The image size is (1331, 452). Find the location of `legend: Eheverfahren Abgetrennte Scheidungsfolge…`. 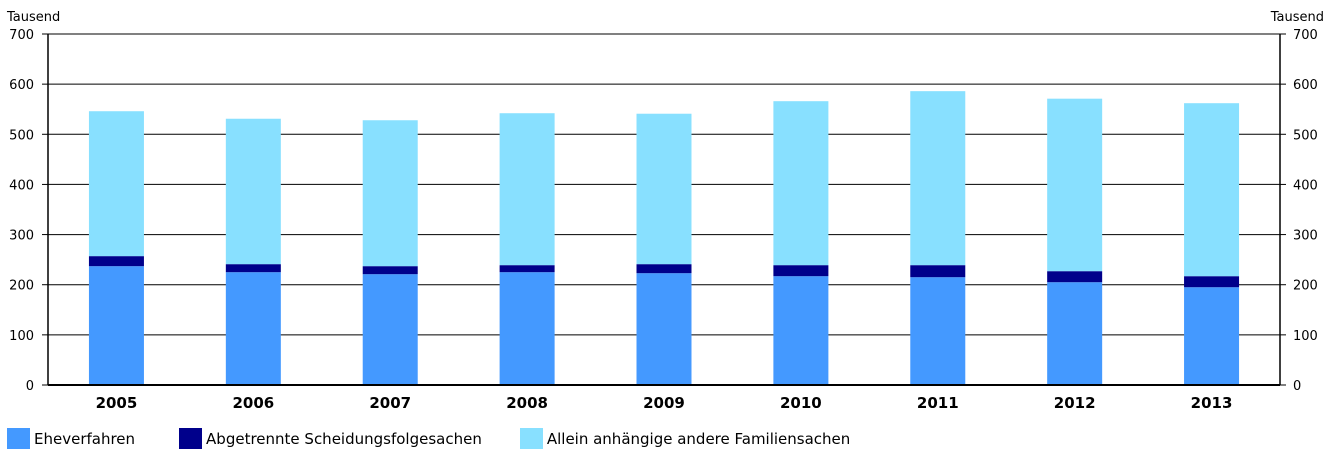

legend: Eheverfahren Abgetrennte Scheidungsfolge… is located at coordinates (447, 438).